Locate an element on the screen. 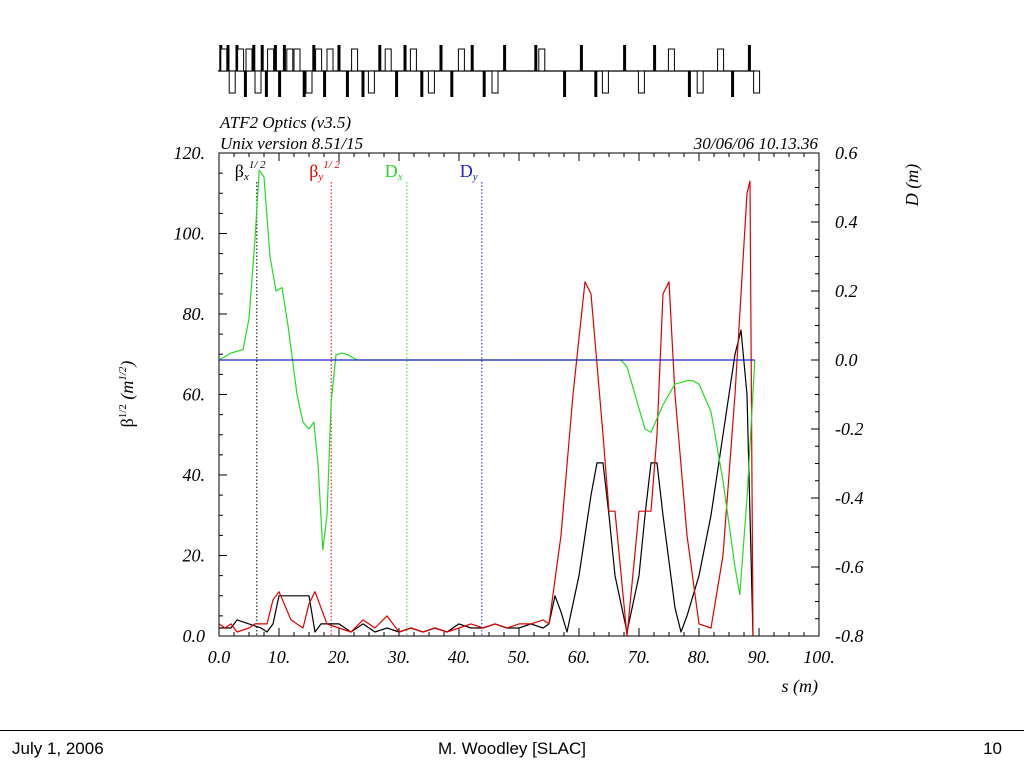 This screenshot has height=768, width=1024. x-tick-label: 20. is located at coordinates (339, 657).